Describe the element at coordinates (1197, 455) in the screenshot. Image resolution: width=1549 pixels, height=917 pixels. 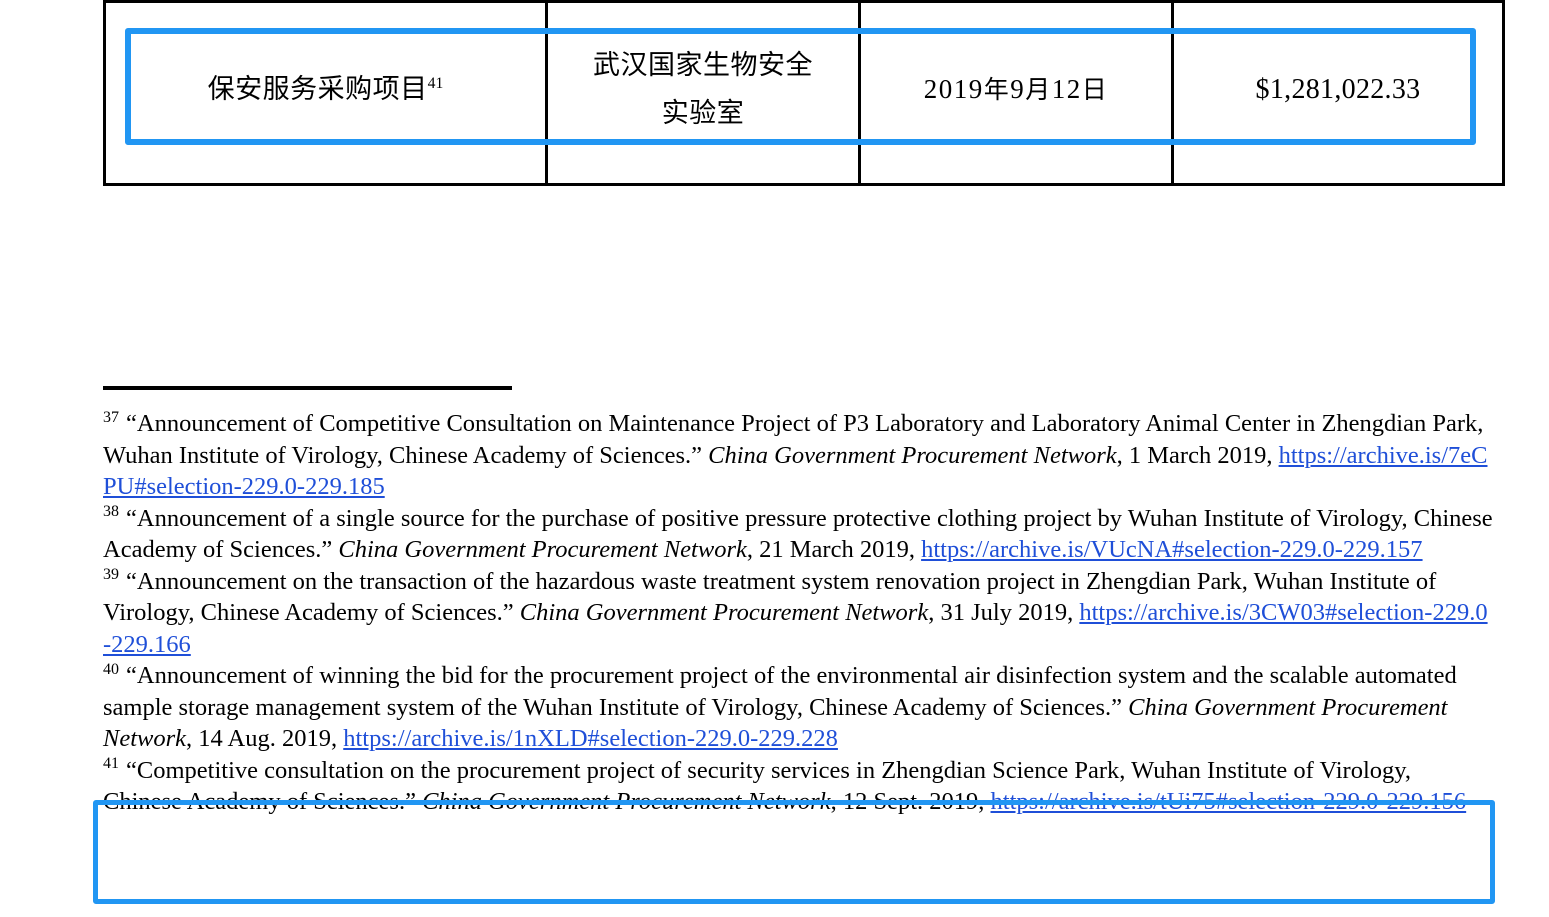
I see `footnote-37-date: , 1 March 2019,` at that location.